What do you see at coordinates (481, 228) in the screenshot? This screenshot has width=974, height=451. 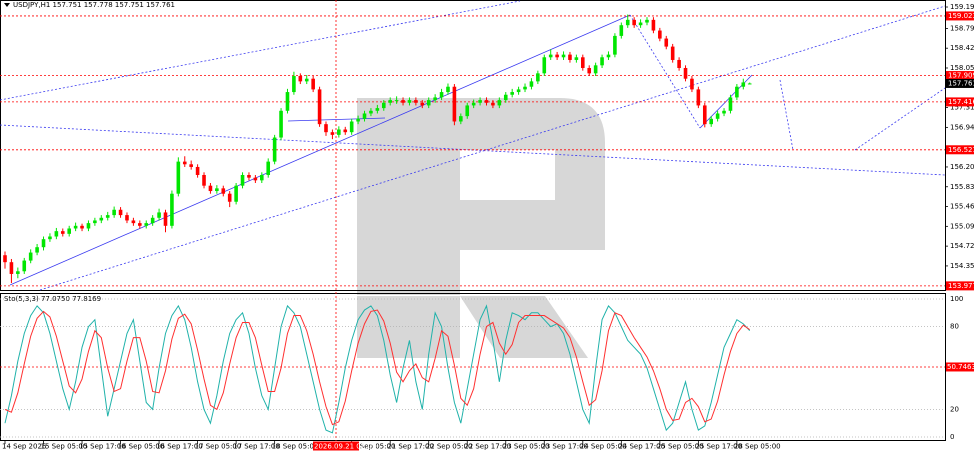 I see `watermark` at bounding box center [481, 228].